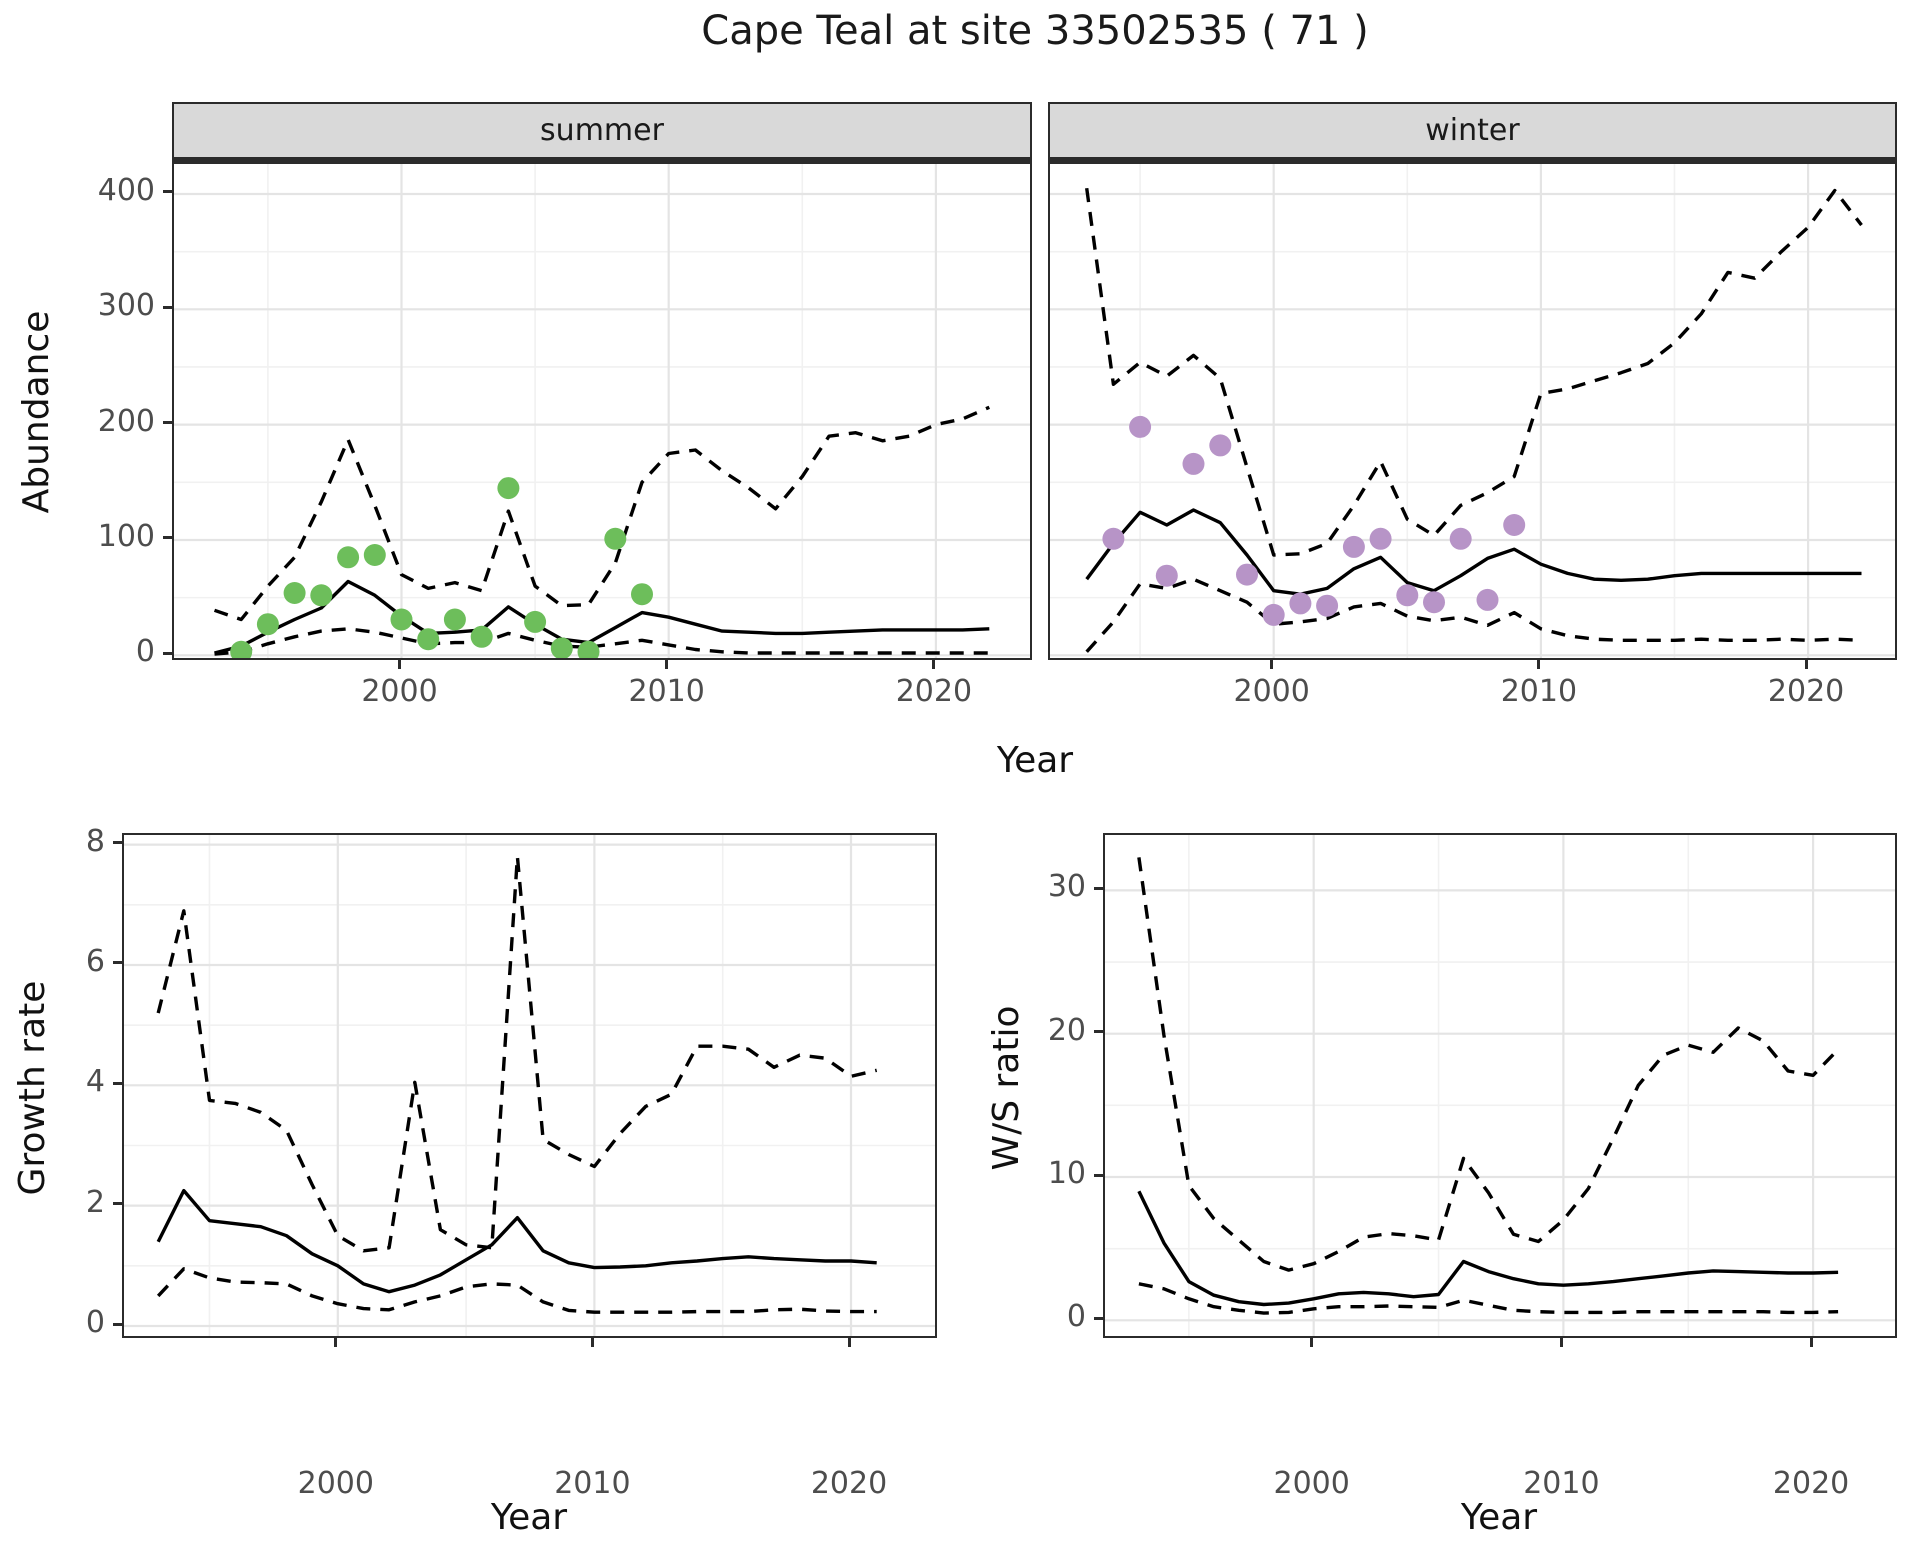 The image size is (1920, 1560). Describe the element at coordinates (529, 1517) in the screenshot. I see `year-axis-label-growth: Year` at that location.